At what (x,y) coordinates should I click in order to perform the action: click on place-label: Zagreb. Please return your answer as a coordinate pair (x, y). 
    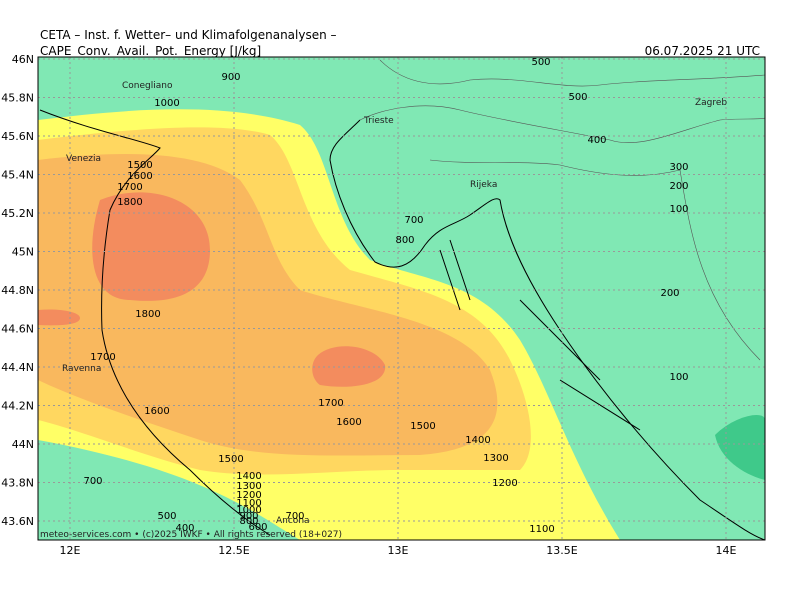
    Looking at the image, I should click on (711, 103).